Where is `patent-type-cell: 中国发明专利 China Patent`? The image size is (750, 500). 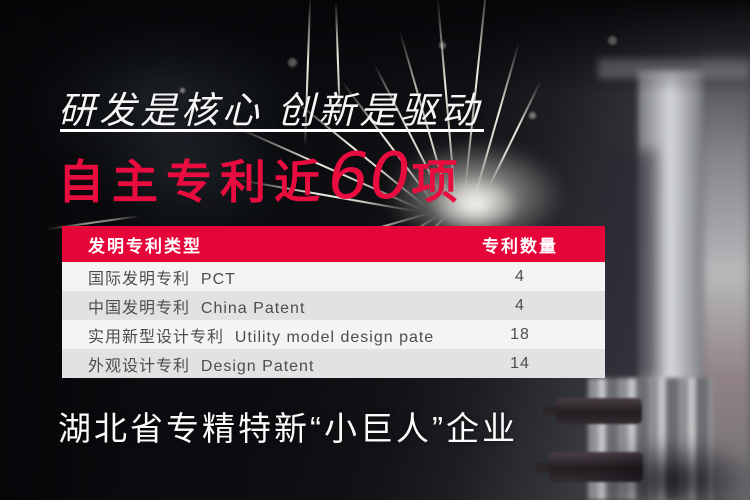 patent-type-cell: 中国发明专利 China Patent is located at coordinates (197, 308).